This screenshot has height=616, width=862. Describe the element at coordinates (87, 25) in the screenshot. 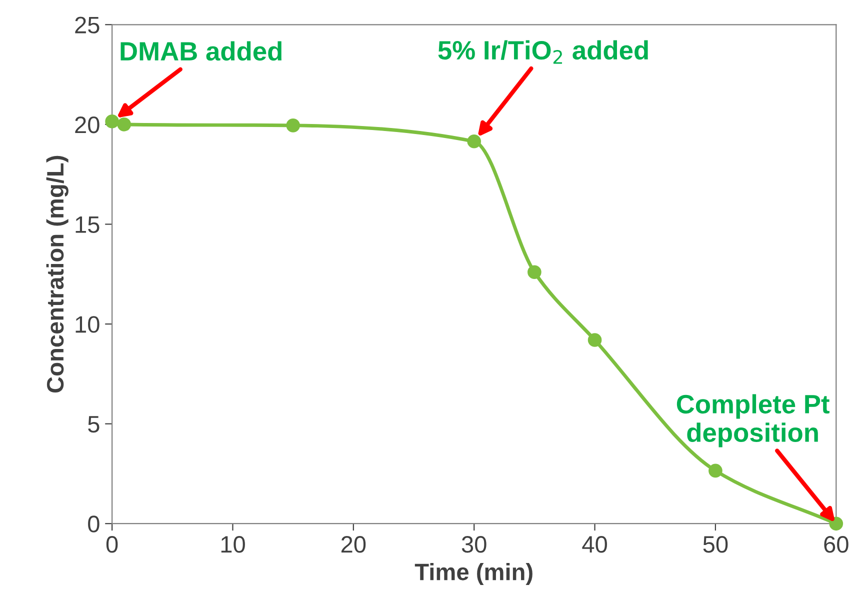

I see `y-tick-label: 25` at that location.